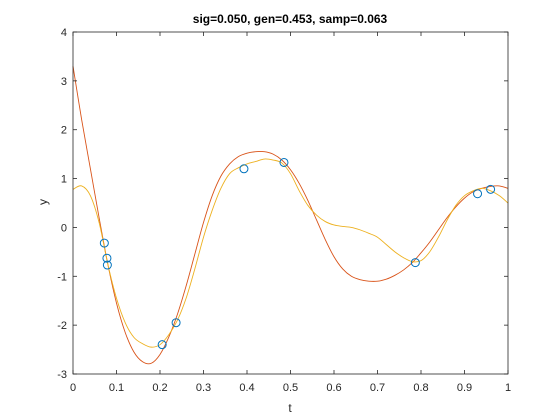 This screenshot has width=560, height=420. Describe the element at coordinates (64, 82) in the screenshot. I see `y-tick-label: 3` at that location.